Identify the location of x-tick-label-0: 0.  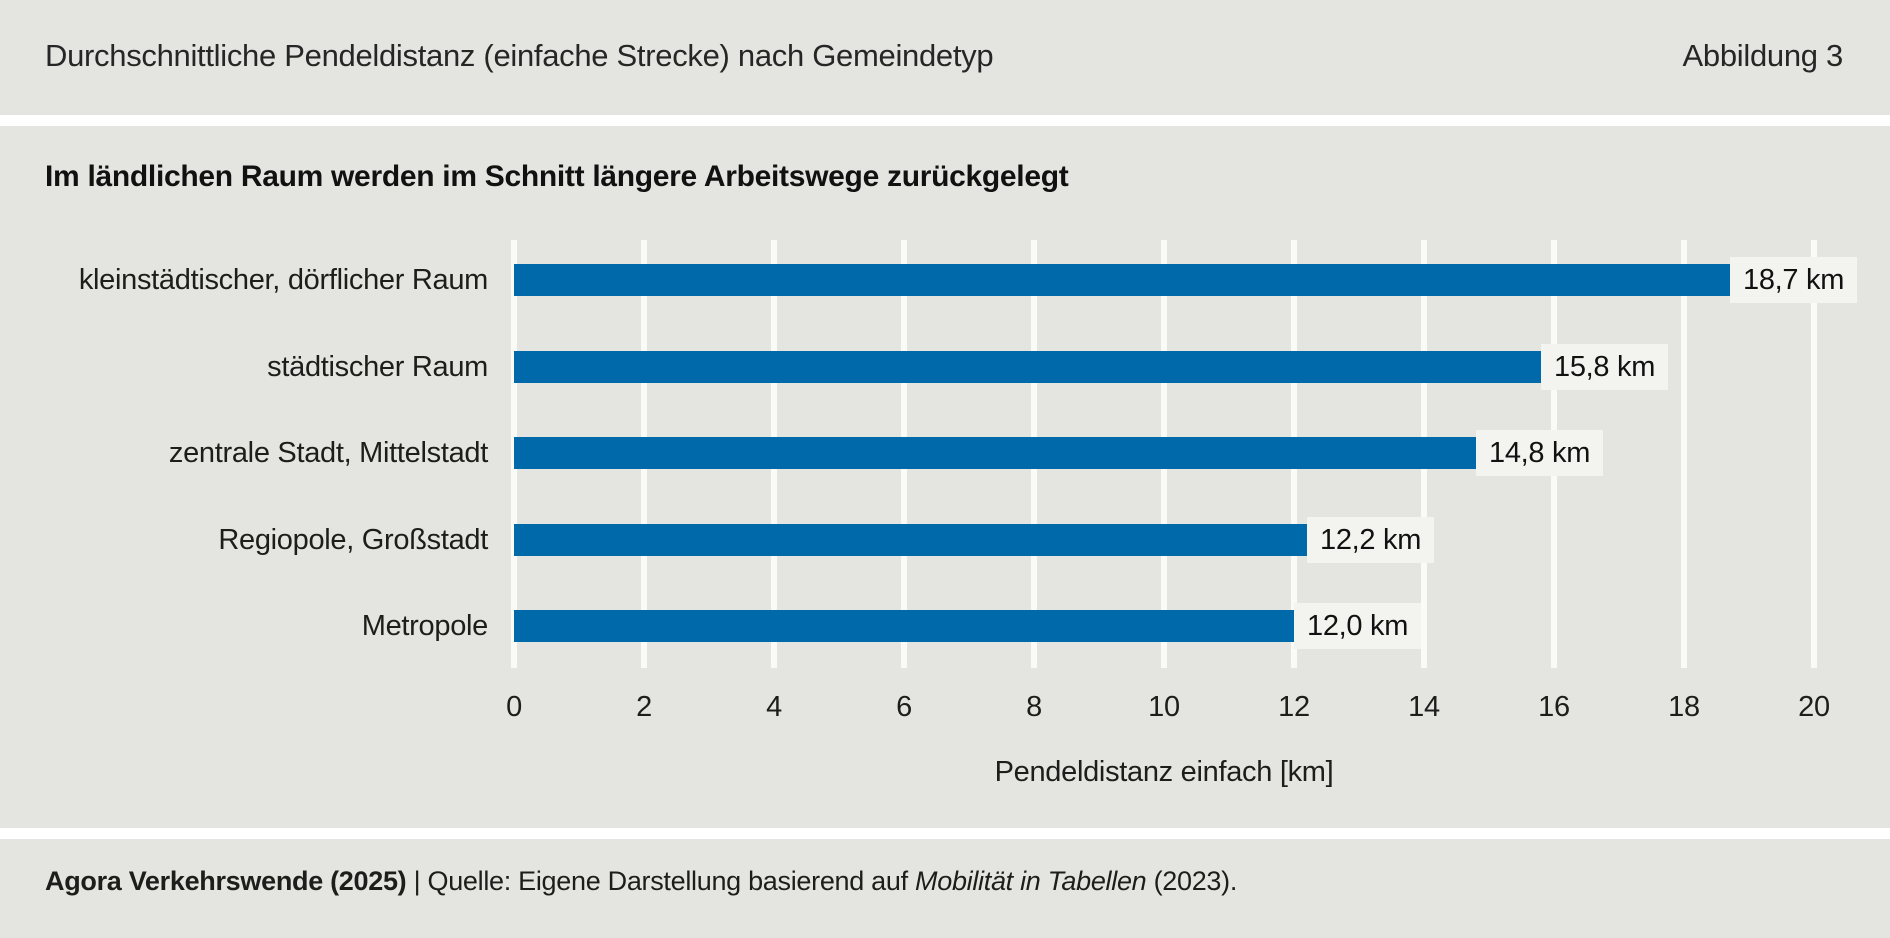
(514, 707).